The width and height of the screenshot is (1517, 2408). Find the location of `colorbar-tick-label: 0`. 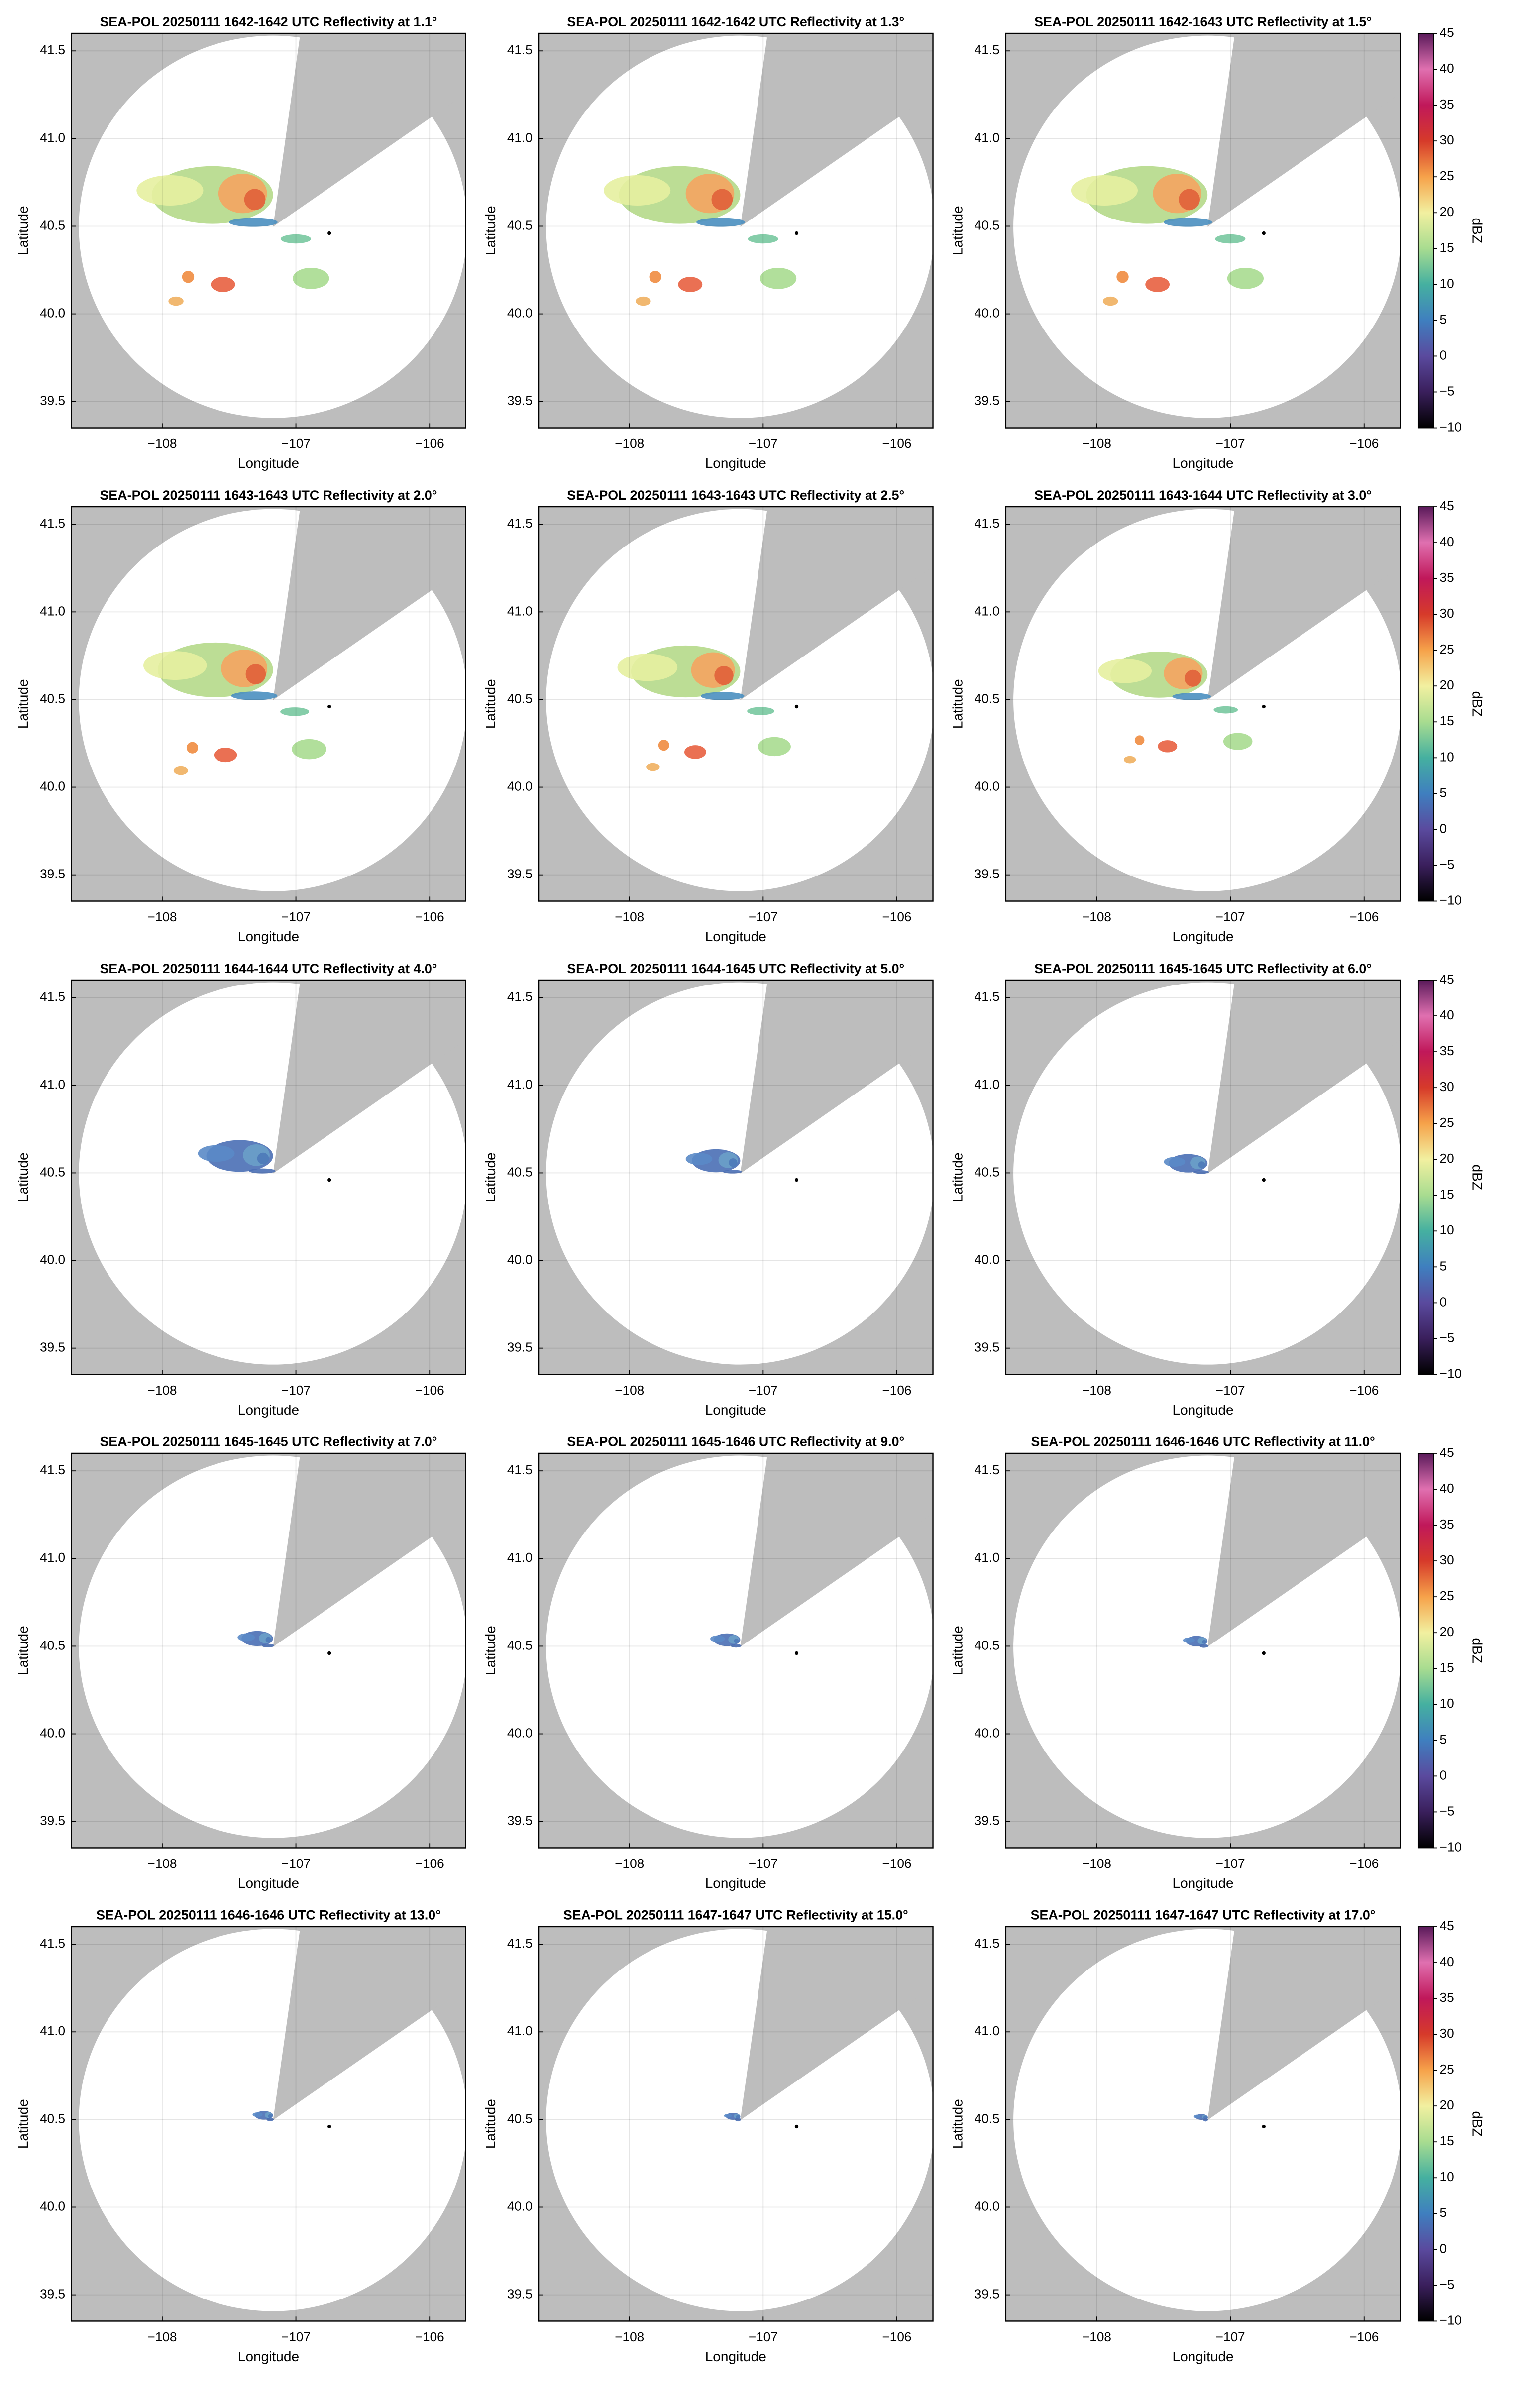

colorbar-tick-label: 0 is located at coordinates (1444, 1302).